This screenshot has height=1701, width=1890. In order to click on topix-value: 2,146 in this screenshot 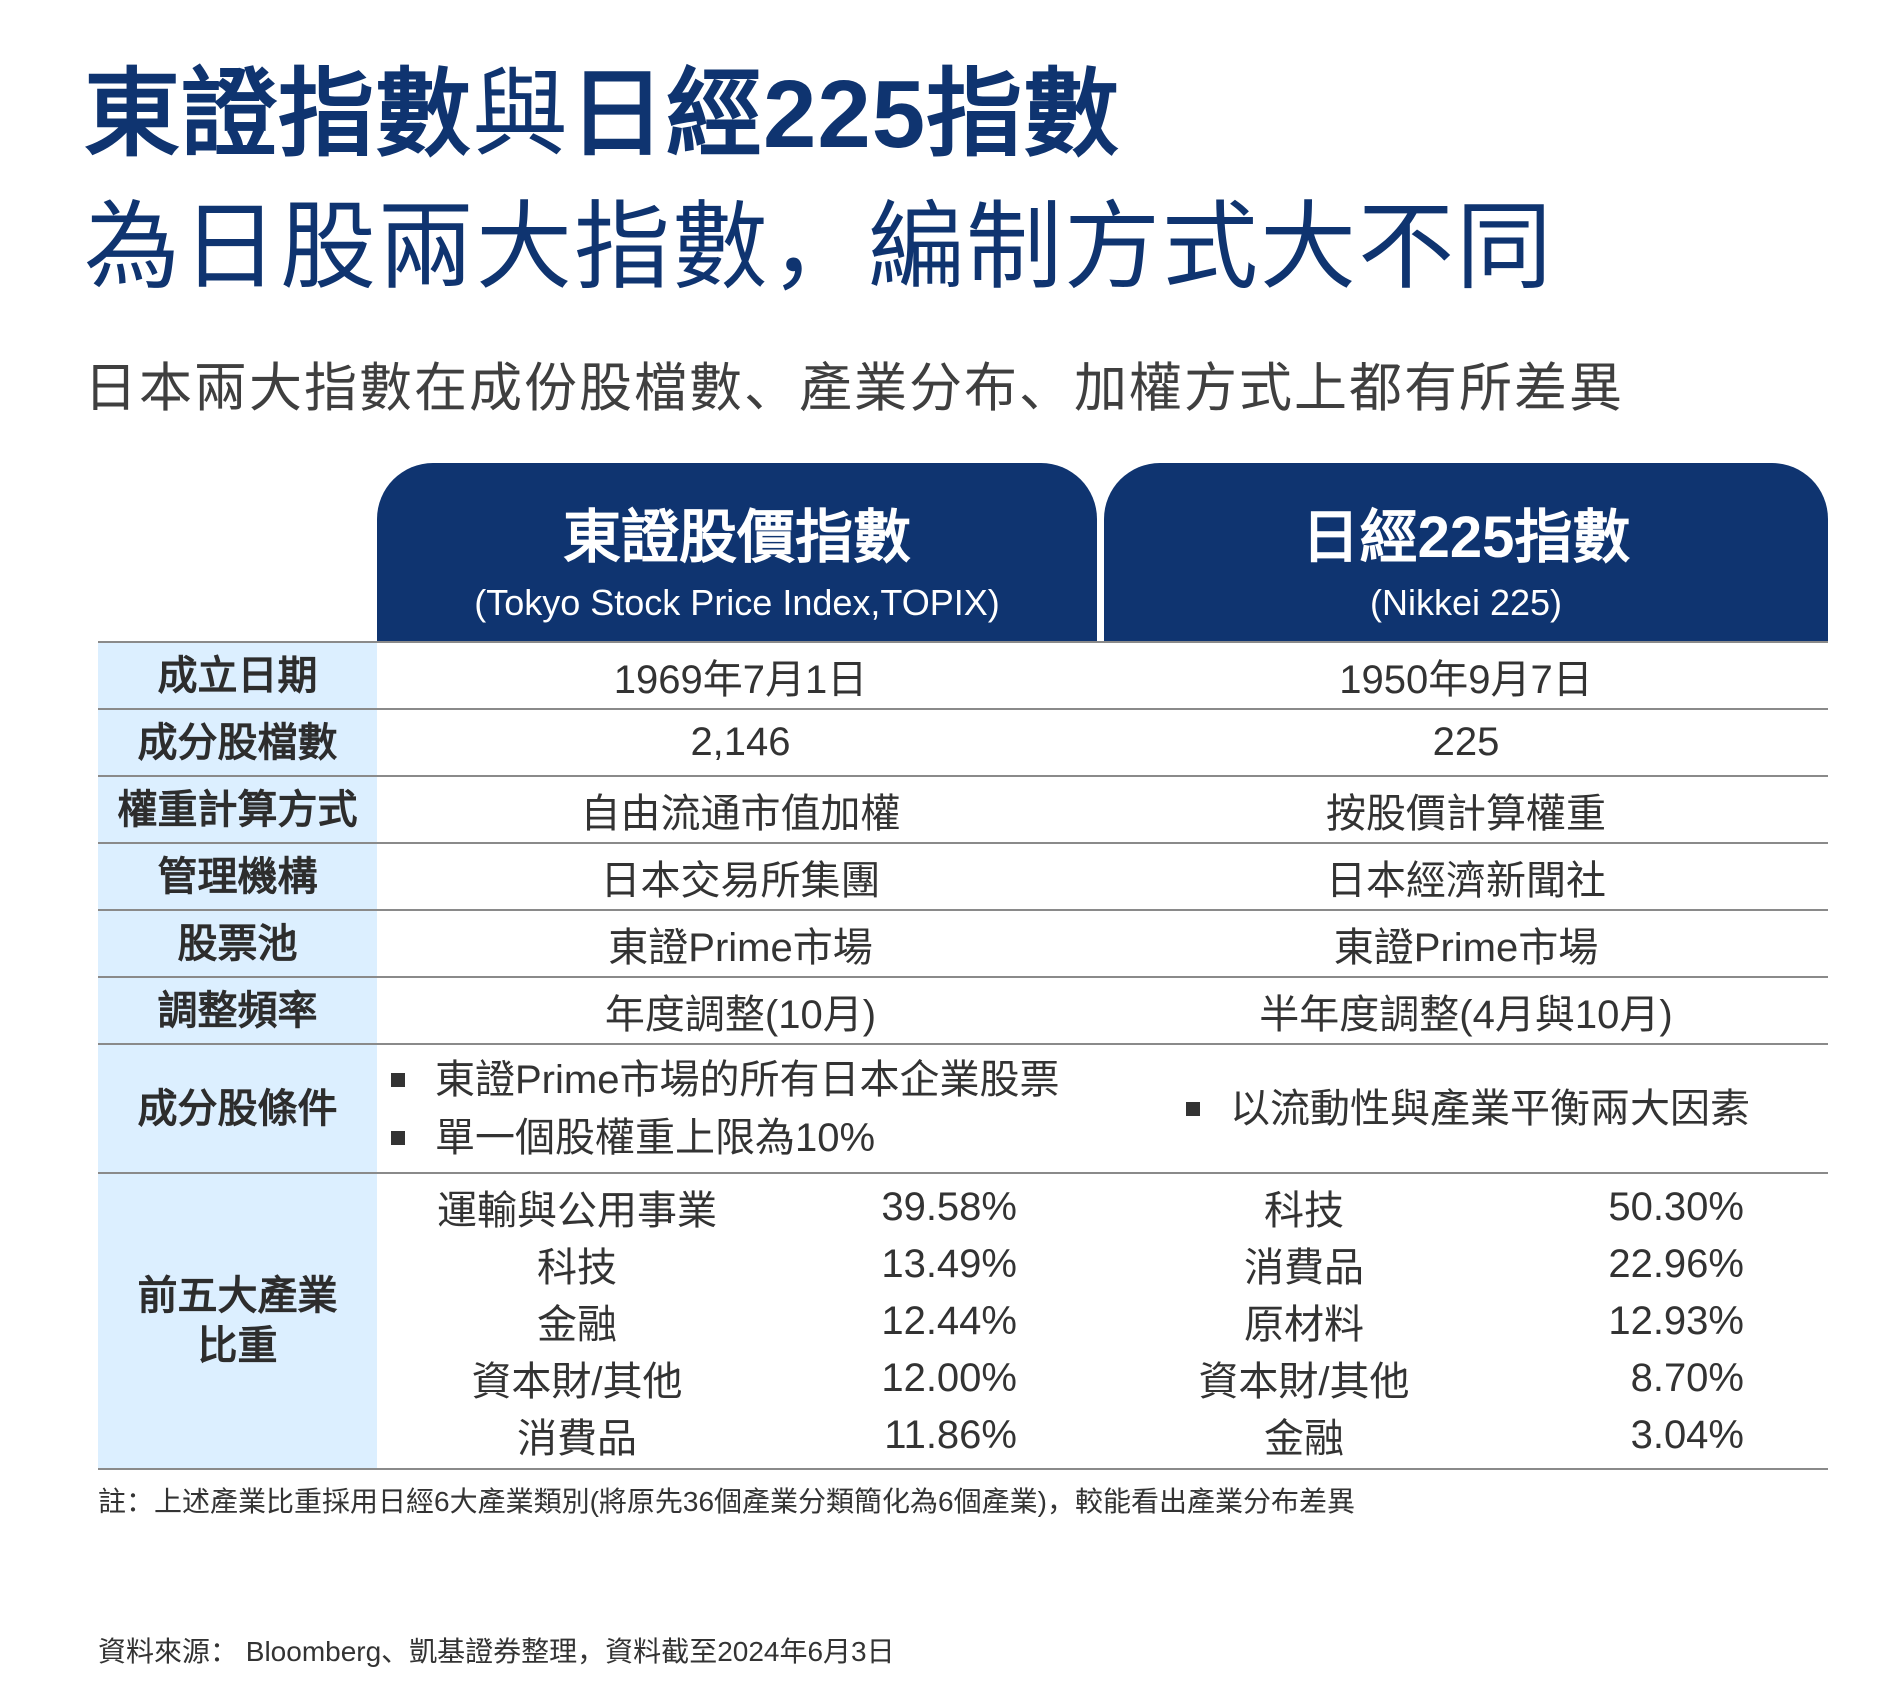, I will do `click(740, 742)`.